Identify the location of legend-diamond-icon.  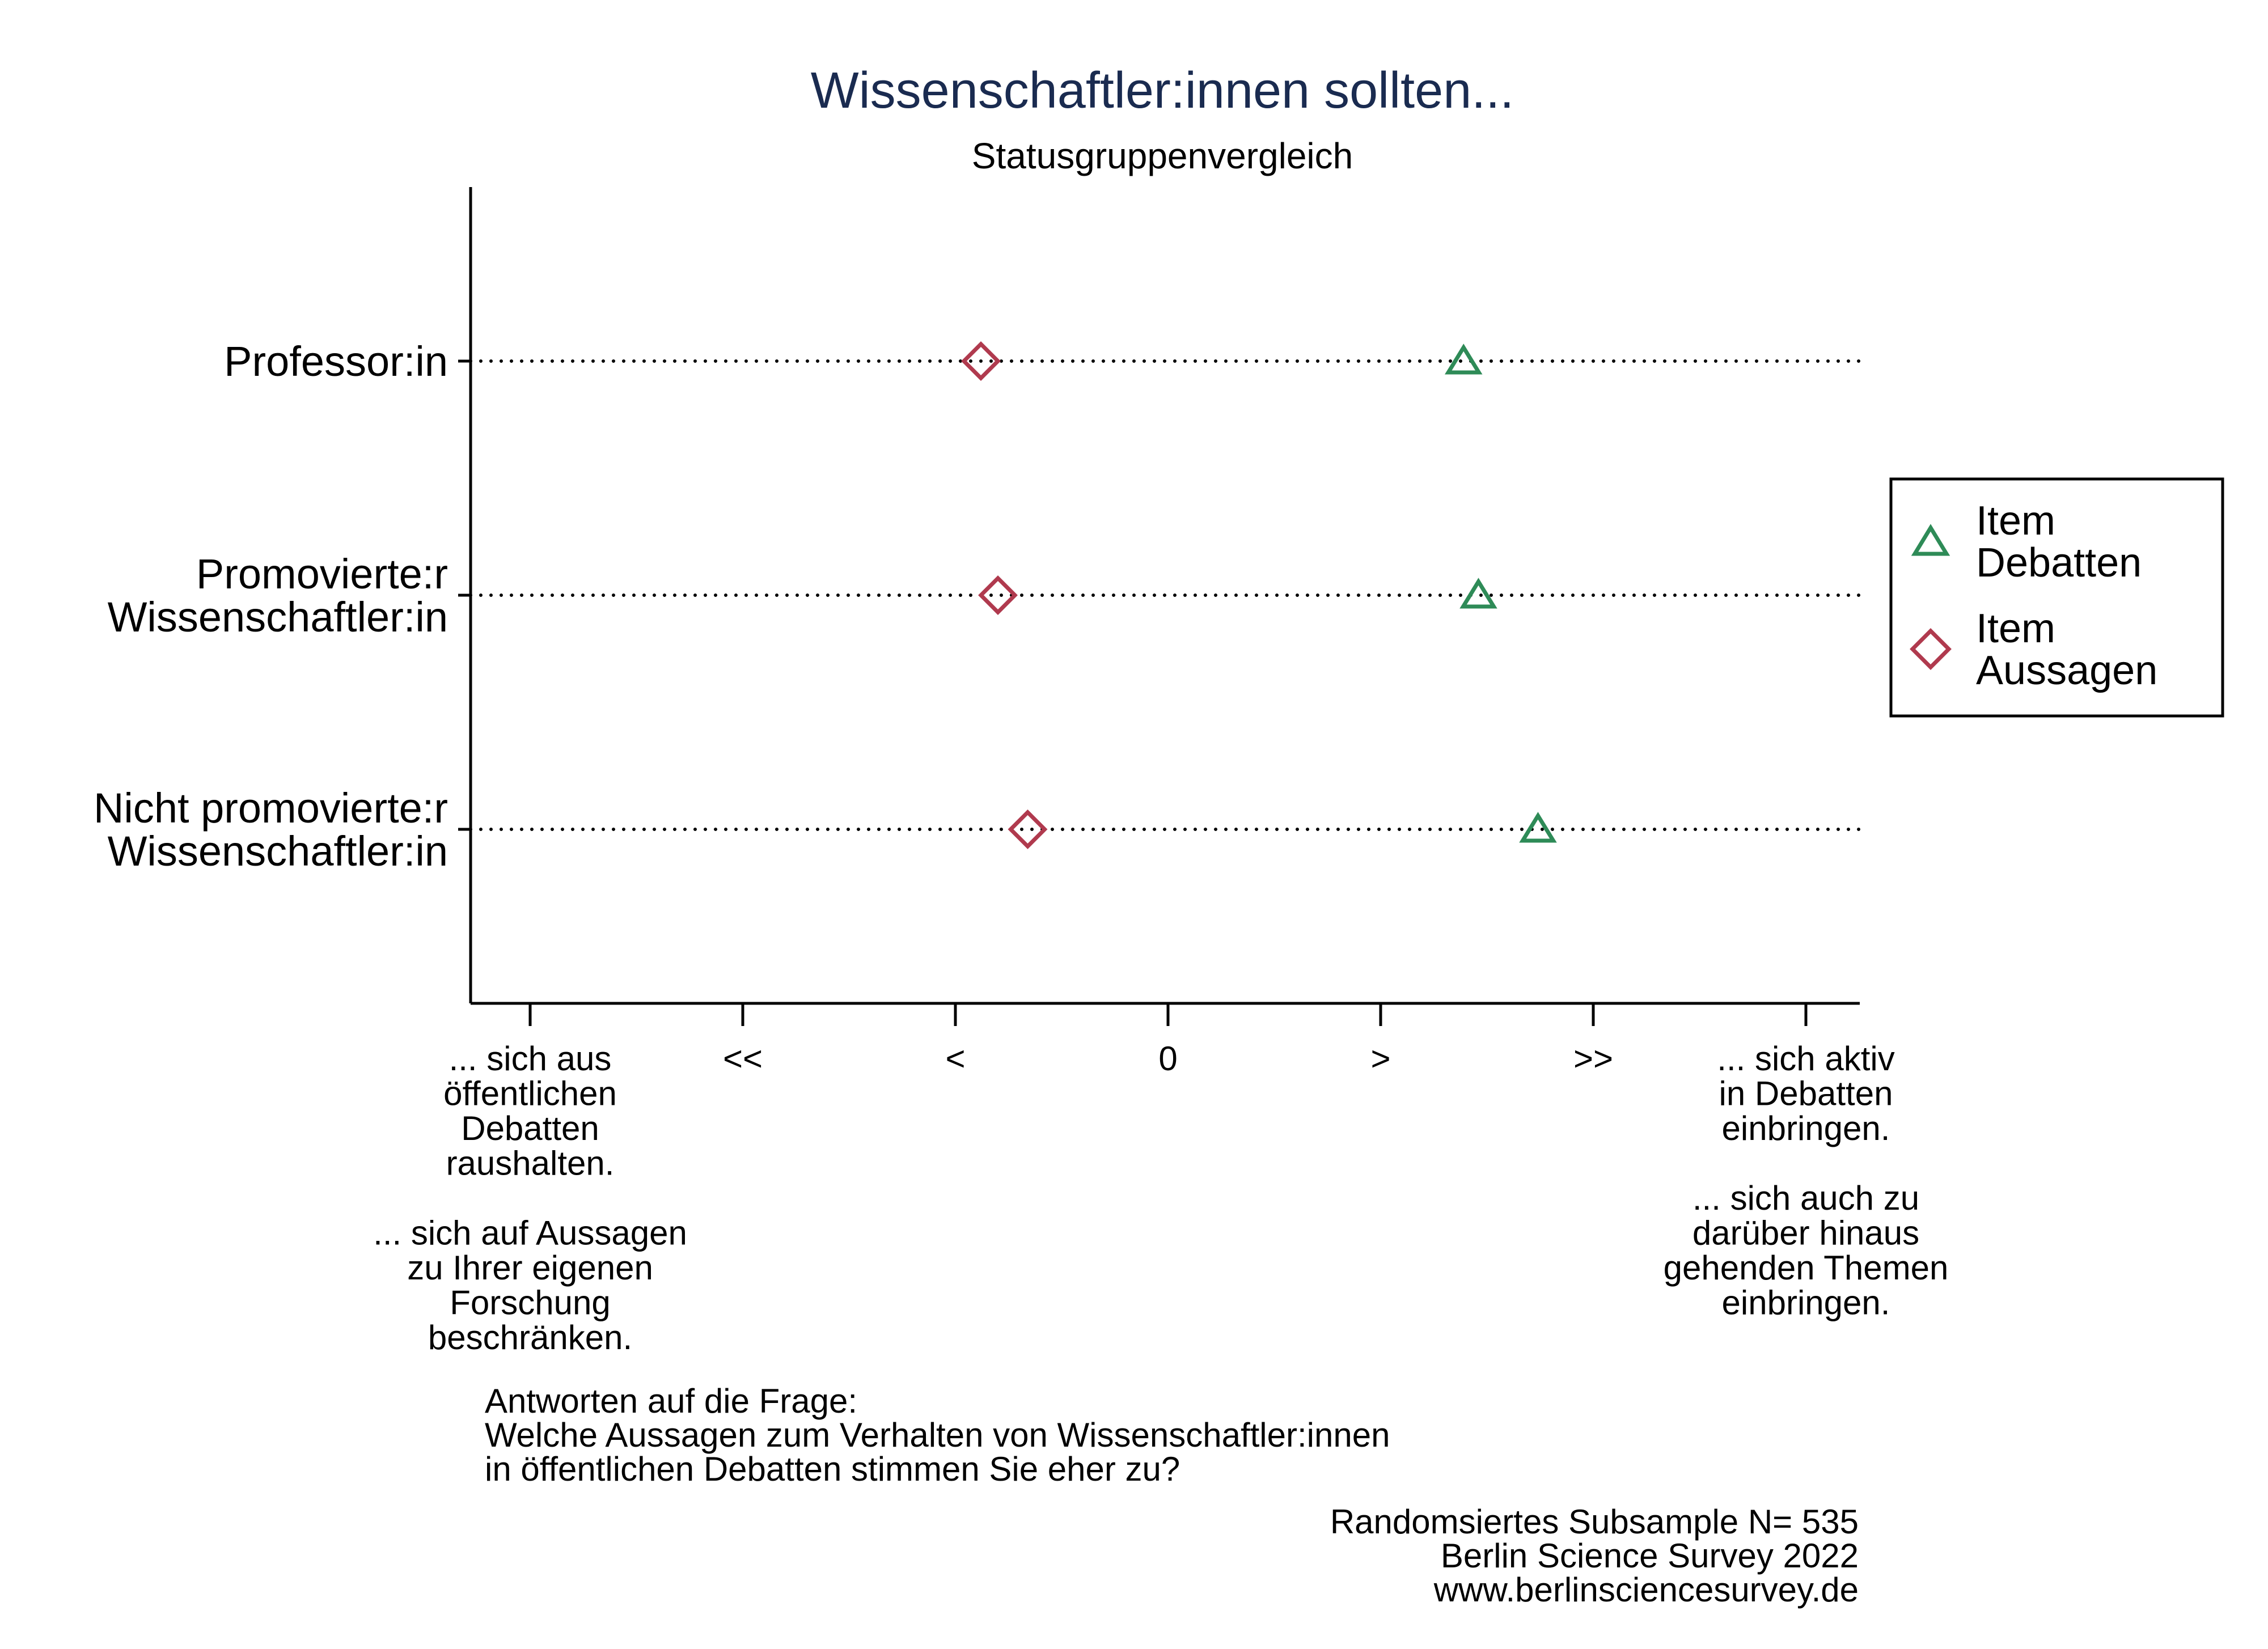
(1931, 649).